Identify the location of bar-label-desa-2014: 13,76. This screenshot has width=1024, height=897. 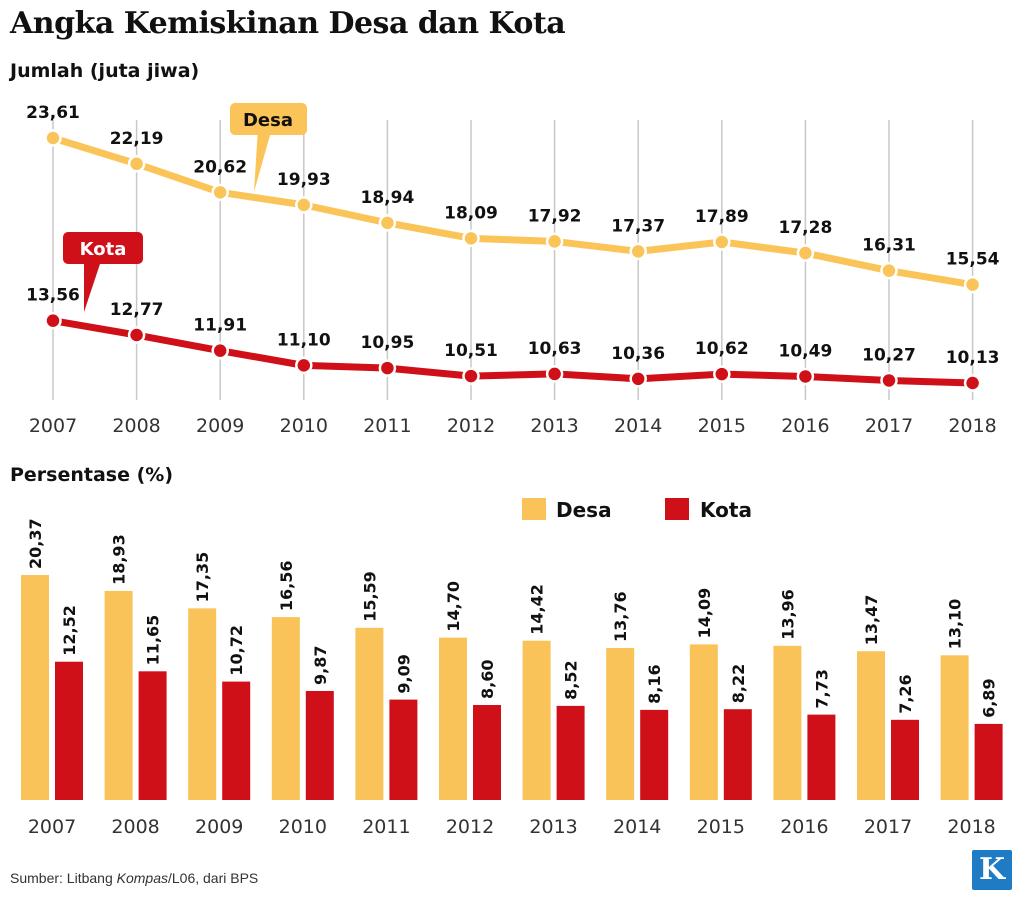
(620, 616).